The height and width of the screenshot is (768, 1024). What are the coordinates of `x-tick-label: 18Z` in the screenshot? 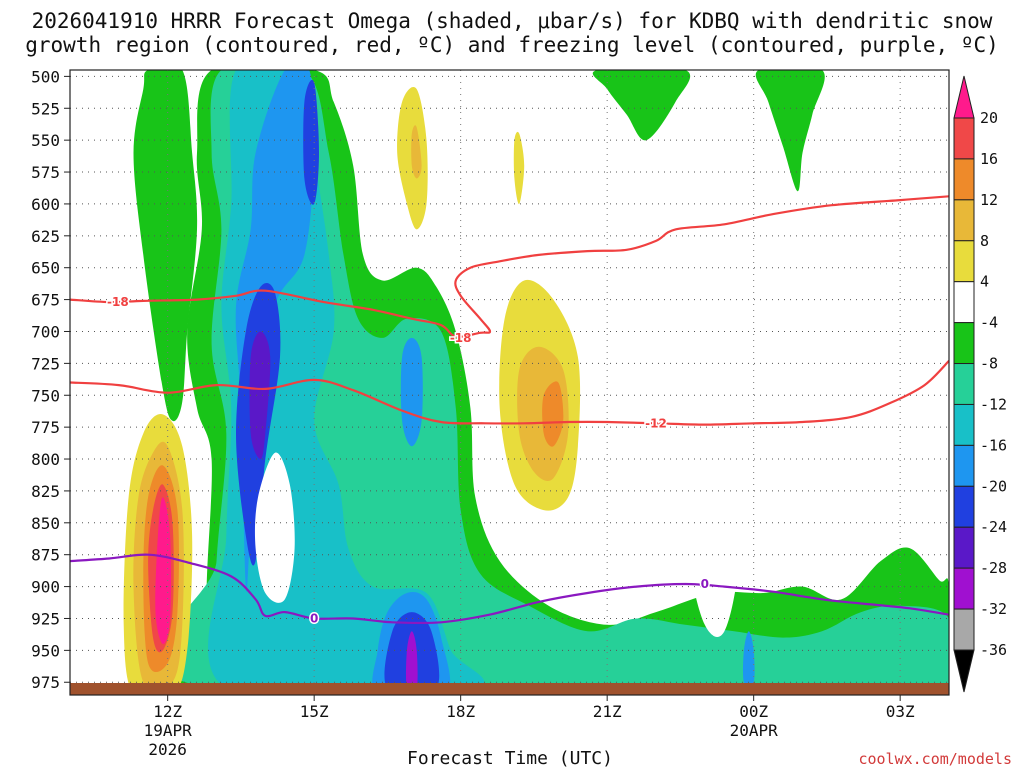 It's located at (460, 711).